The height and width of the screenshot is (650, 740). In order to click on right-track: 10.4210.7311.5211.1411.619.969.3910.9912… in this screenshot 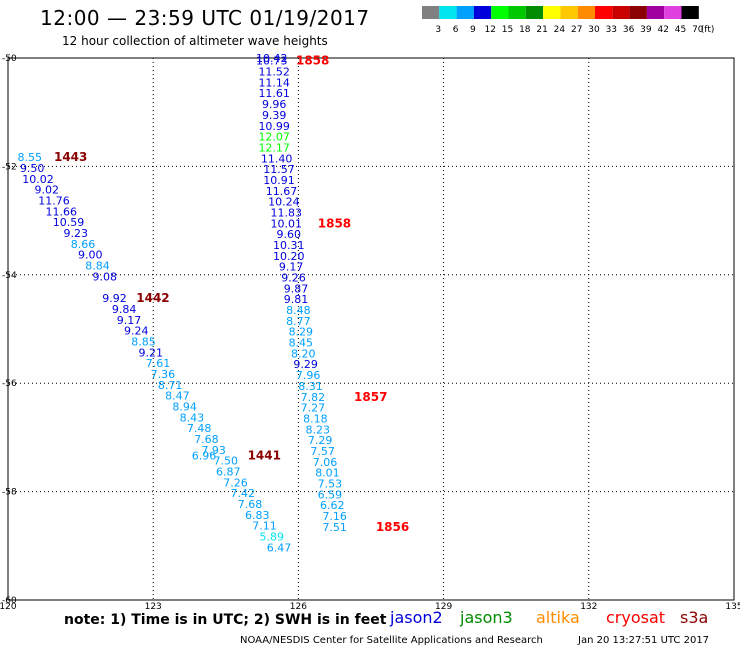, I will do `click(301, 293)`.